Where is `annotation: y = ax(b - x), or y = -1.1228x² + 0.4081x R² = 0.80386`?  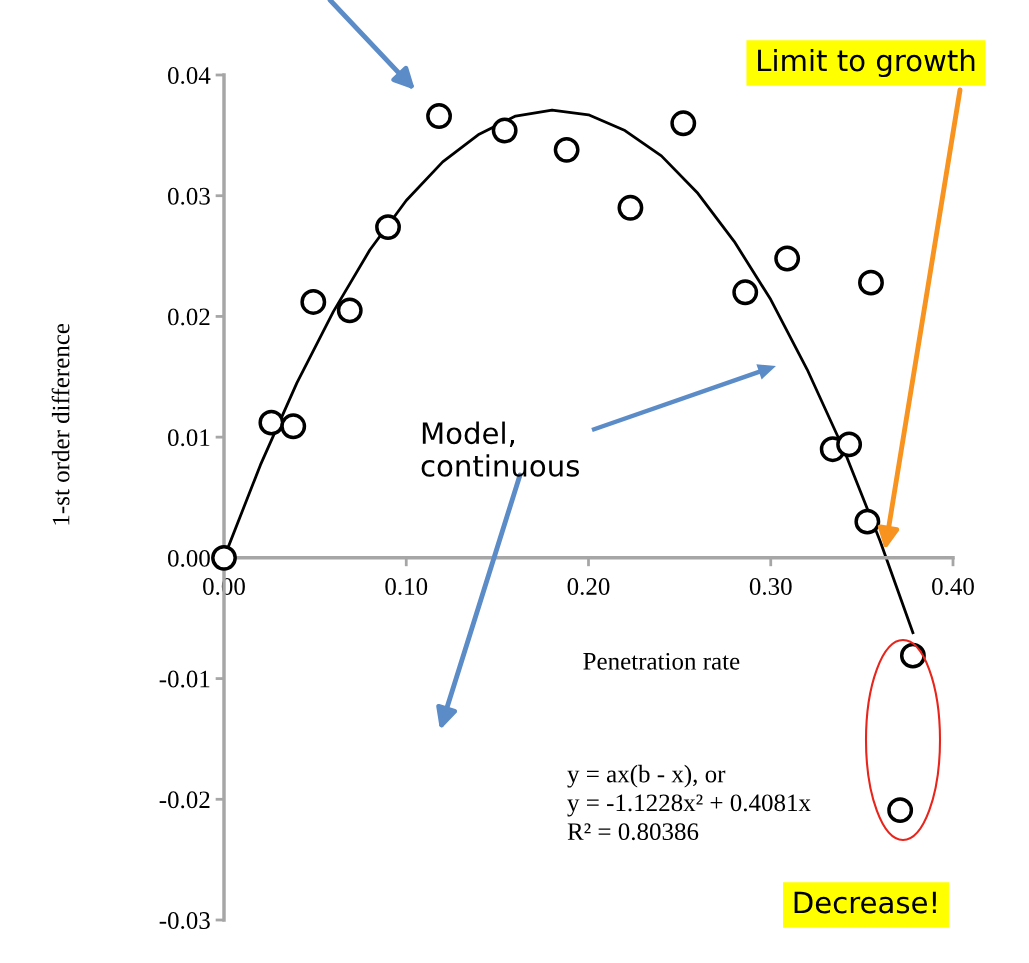
annotation: y = ax(b - x), or y = -1.1228x² + 0.4081x R² = 0.80386 is located at coordinates (689, 802).